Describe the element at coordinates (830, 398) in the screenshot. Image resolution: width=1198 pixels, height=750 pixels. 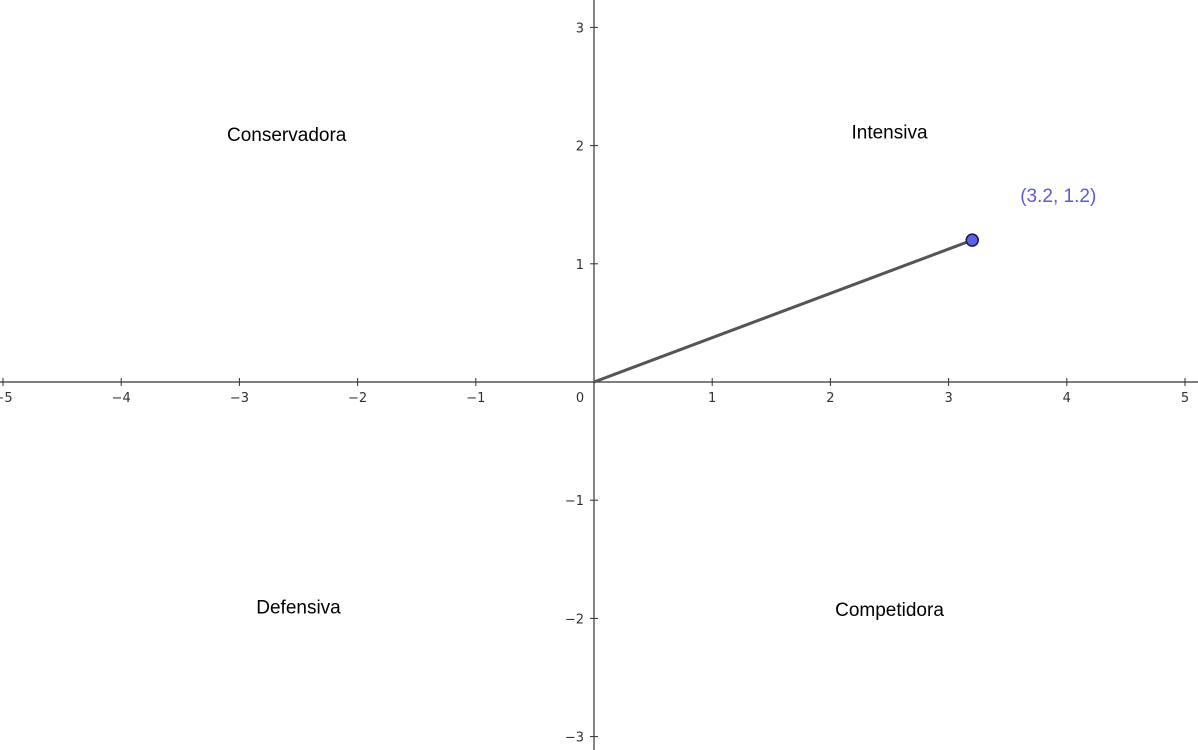
I see `x-tick-label: 2` at that location.